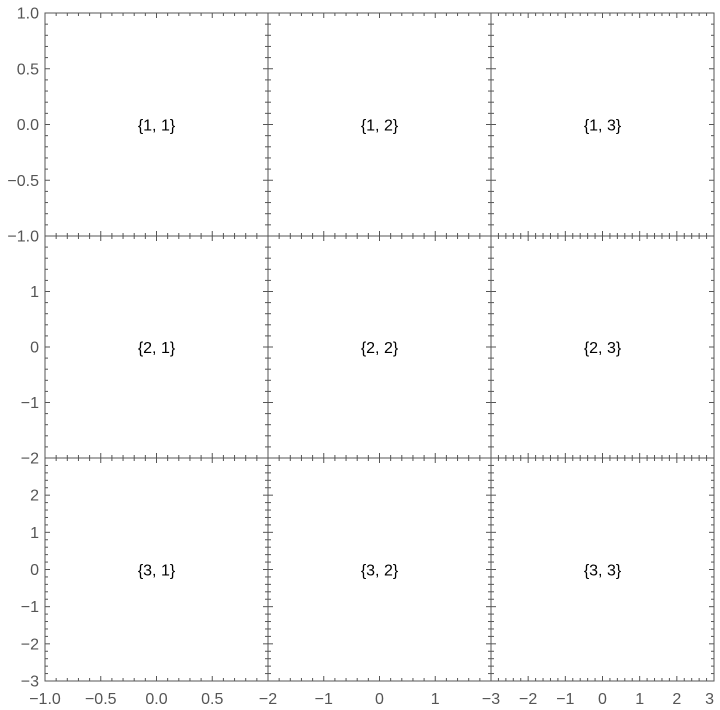 The width and height of the screenshot is (720, 710). I want to click on panel-label: {2, 3}, so click(603, 348).